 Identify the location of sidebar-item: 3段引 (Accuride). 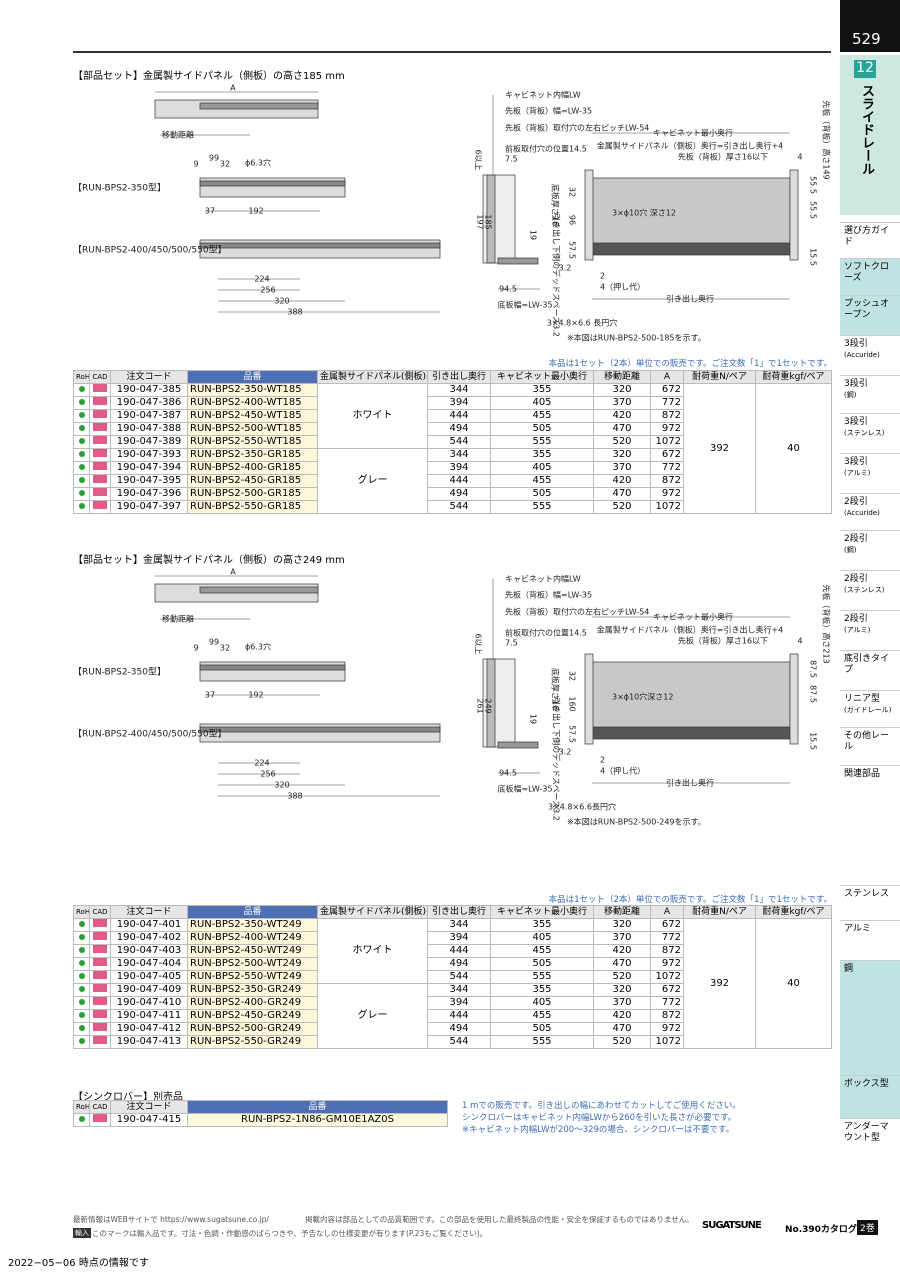
(870, 355).